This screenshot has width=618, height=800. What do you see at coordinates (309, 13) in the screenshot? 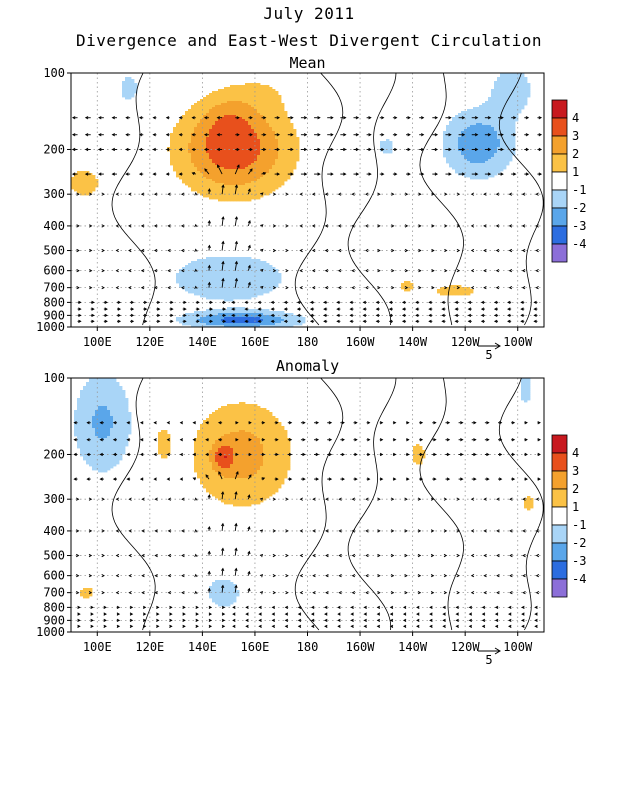
I see `chart-title: July 2011` at bounding box center [309, 13].